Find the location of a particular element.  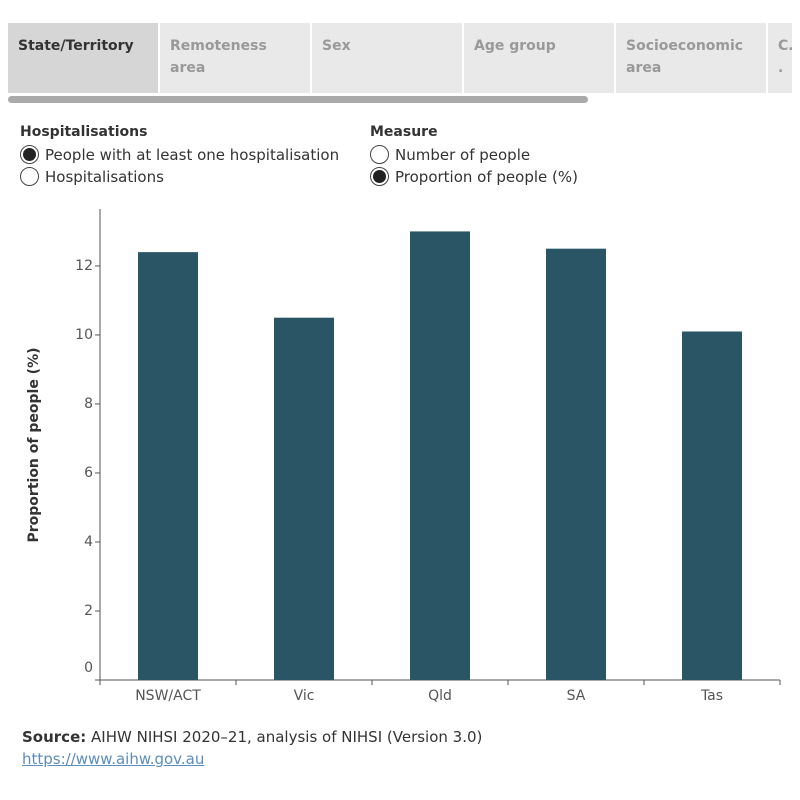

source-label: Source: is located at coordinates (54, 737).